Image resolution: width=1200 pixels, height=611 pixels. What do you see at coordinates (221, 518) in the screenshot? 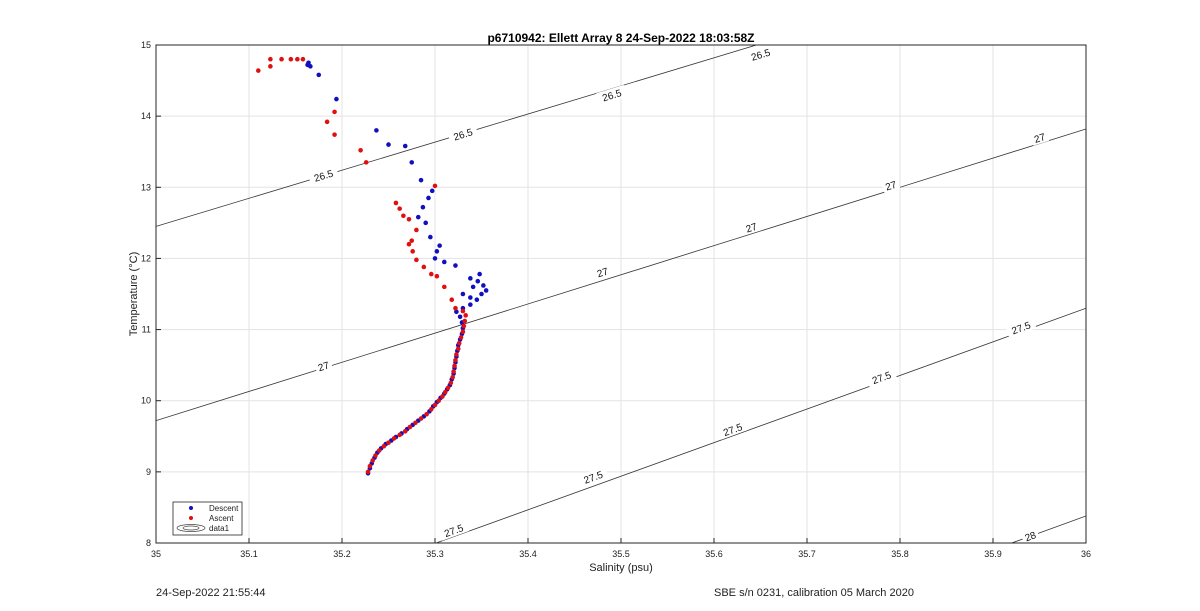
I see `legend-ascent-label: Ascent` at bounding box center [221, 518].